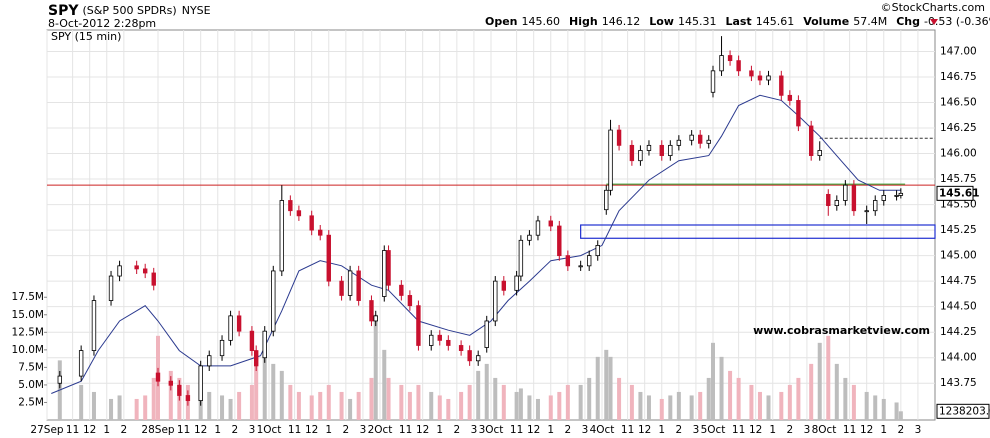 The height and width of the screenshot is (438, 990). I want to click on down-arrow, so click(934, 22).